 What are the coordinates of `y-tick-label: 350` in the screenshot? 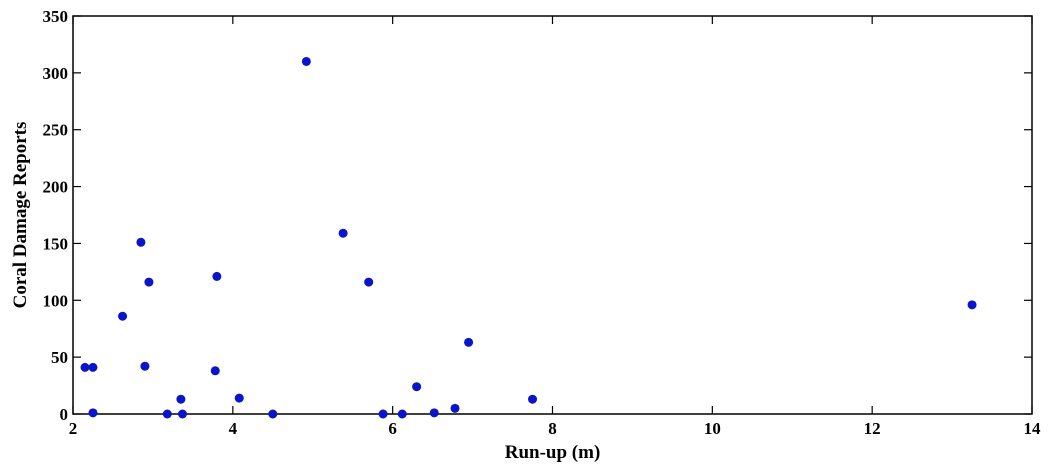 It's located at (56, 16).